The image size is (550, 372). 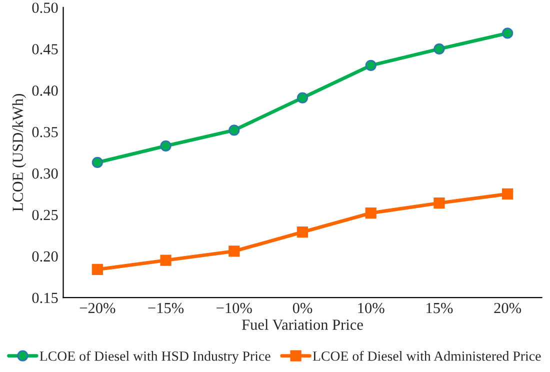 What do you see at coordinates (98, 308) in the screenshot?
I see `x-tick-label: −20%` at bounding box center [98, 308].